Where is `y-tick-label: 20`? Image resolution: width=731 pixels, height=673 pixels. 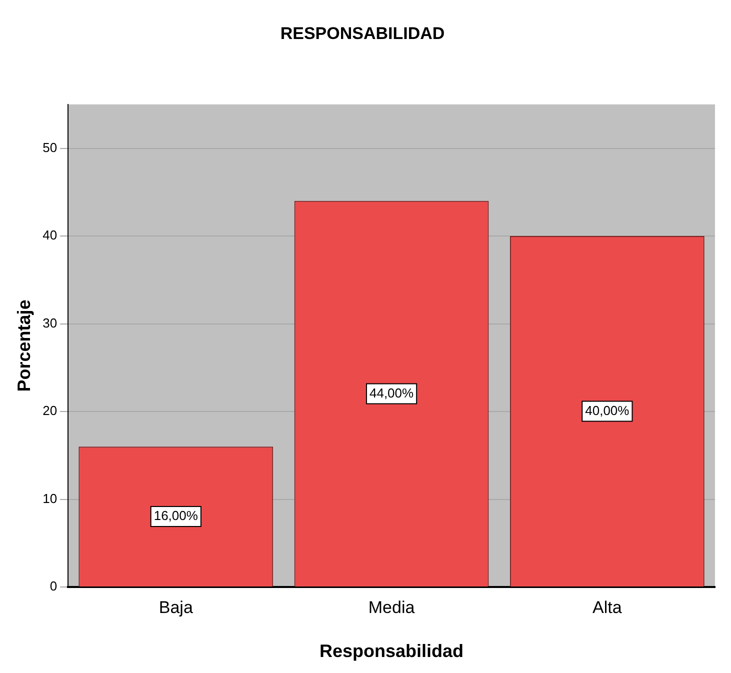
y-tick-label: 20 is located at coordinates (50, 410).